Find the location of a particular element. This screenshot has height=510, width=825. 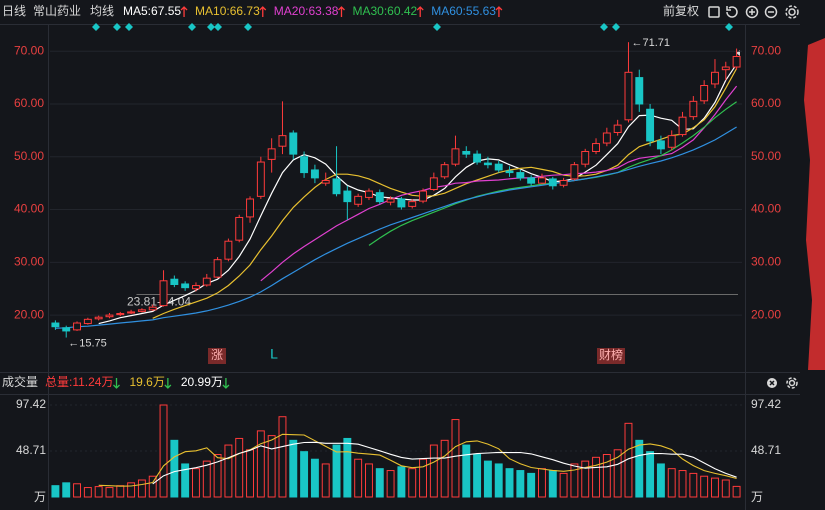

zoom-in-icon is located at coordinates (752, 12).